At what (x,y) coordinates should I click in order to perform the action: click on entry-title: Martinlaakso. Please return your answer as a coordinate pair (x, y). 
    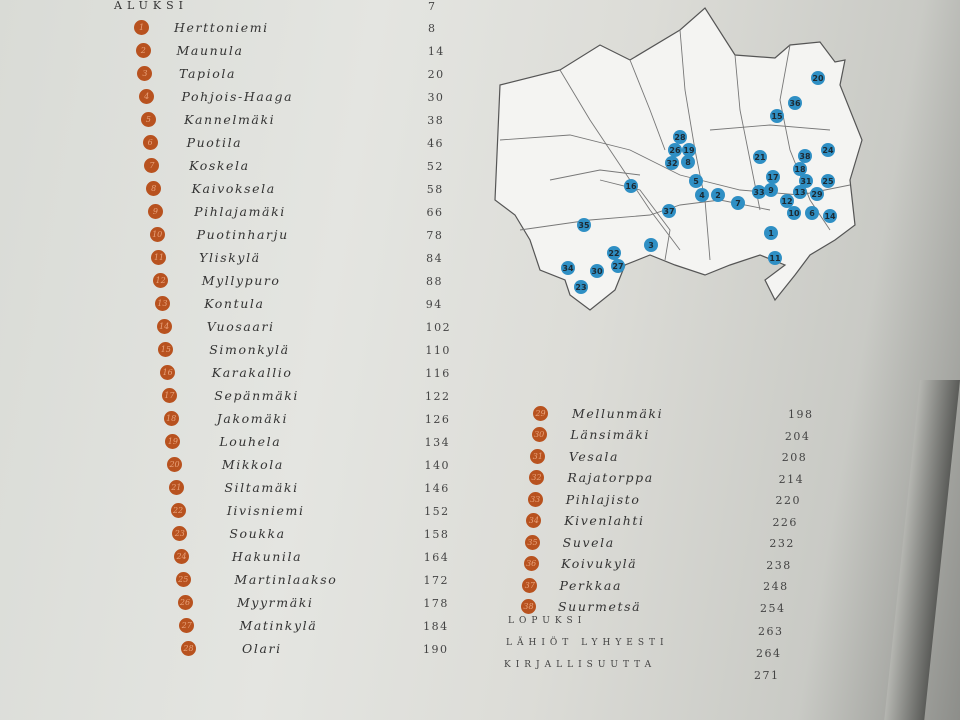
    Looking at the image, I should click on (286, 579).